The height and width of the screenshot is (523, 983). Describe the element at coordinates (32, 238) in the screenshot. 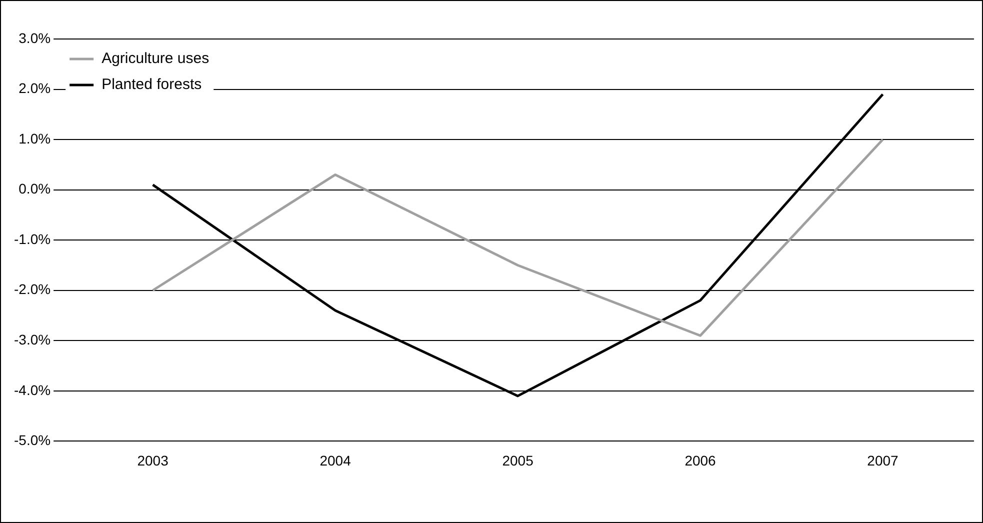

I see `y-tick-label: -1.0%` at that location.